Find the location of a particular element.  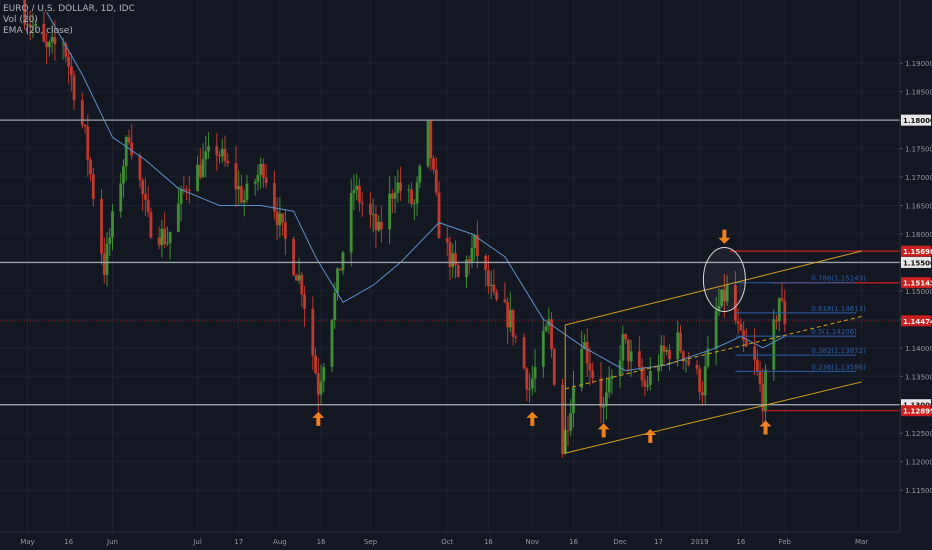

symbol-title: EURO / U.S. DOLLAR, 1D, IDC is located at coordinates (69, 9).